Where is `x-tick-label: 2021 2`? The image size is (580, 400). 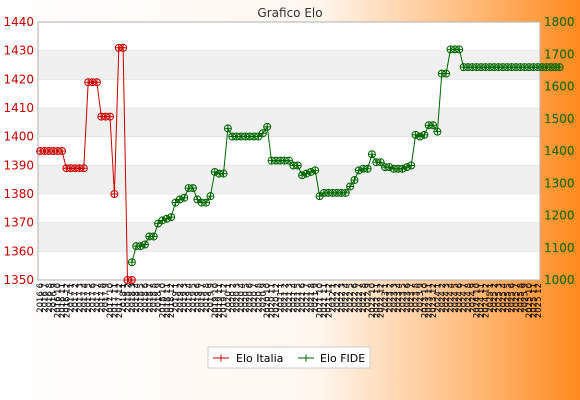 x-tick-label: 2021 2 is located at coordinates (286, 298).